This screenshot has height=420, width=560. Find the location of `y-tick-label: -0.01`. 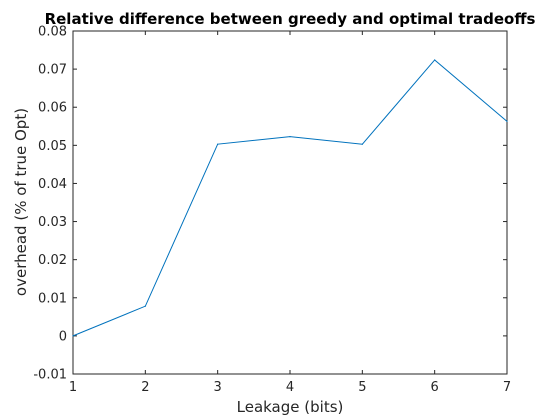

y-tick-label: -0.01 is located at coordinates (50, 375).